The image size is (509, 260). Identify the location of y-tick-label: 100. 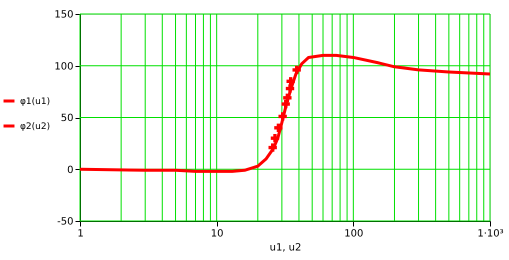
(64, 66).